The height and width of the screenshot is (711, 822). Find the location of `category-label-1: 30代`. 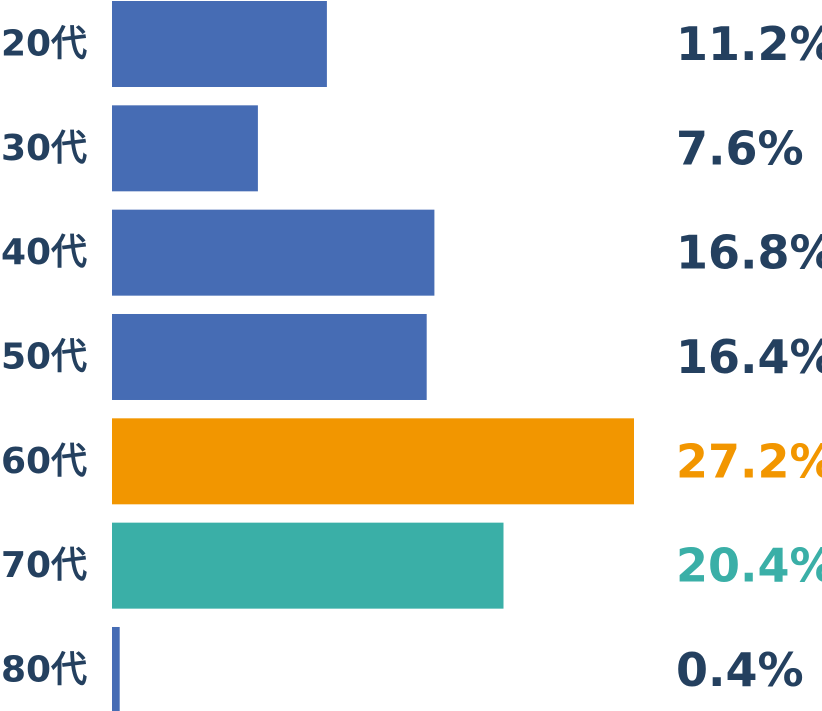

category-label-1: 30代 is located at coordinates (44, 148).